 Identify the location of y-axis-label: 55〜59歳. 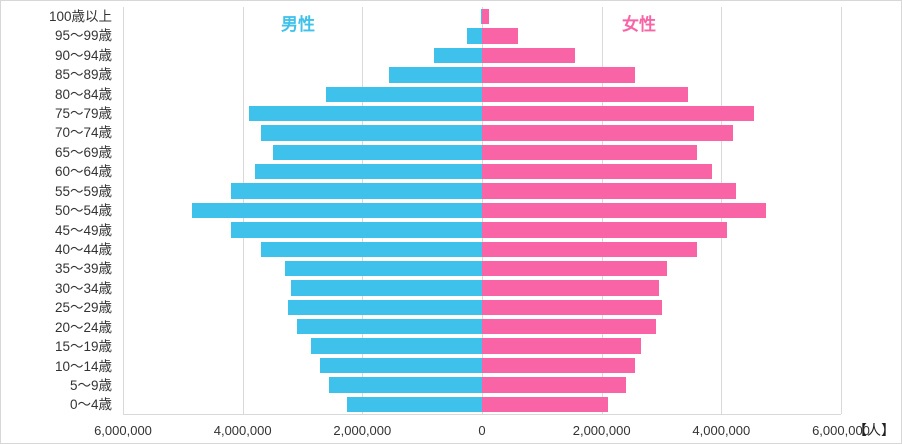
(83, 191).